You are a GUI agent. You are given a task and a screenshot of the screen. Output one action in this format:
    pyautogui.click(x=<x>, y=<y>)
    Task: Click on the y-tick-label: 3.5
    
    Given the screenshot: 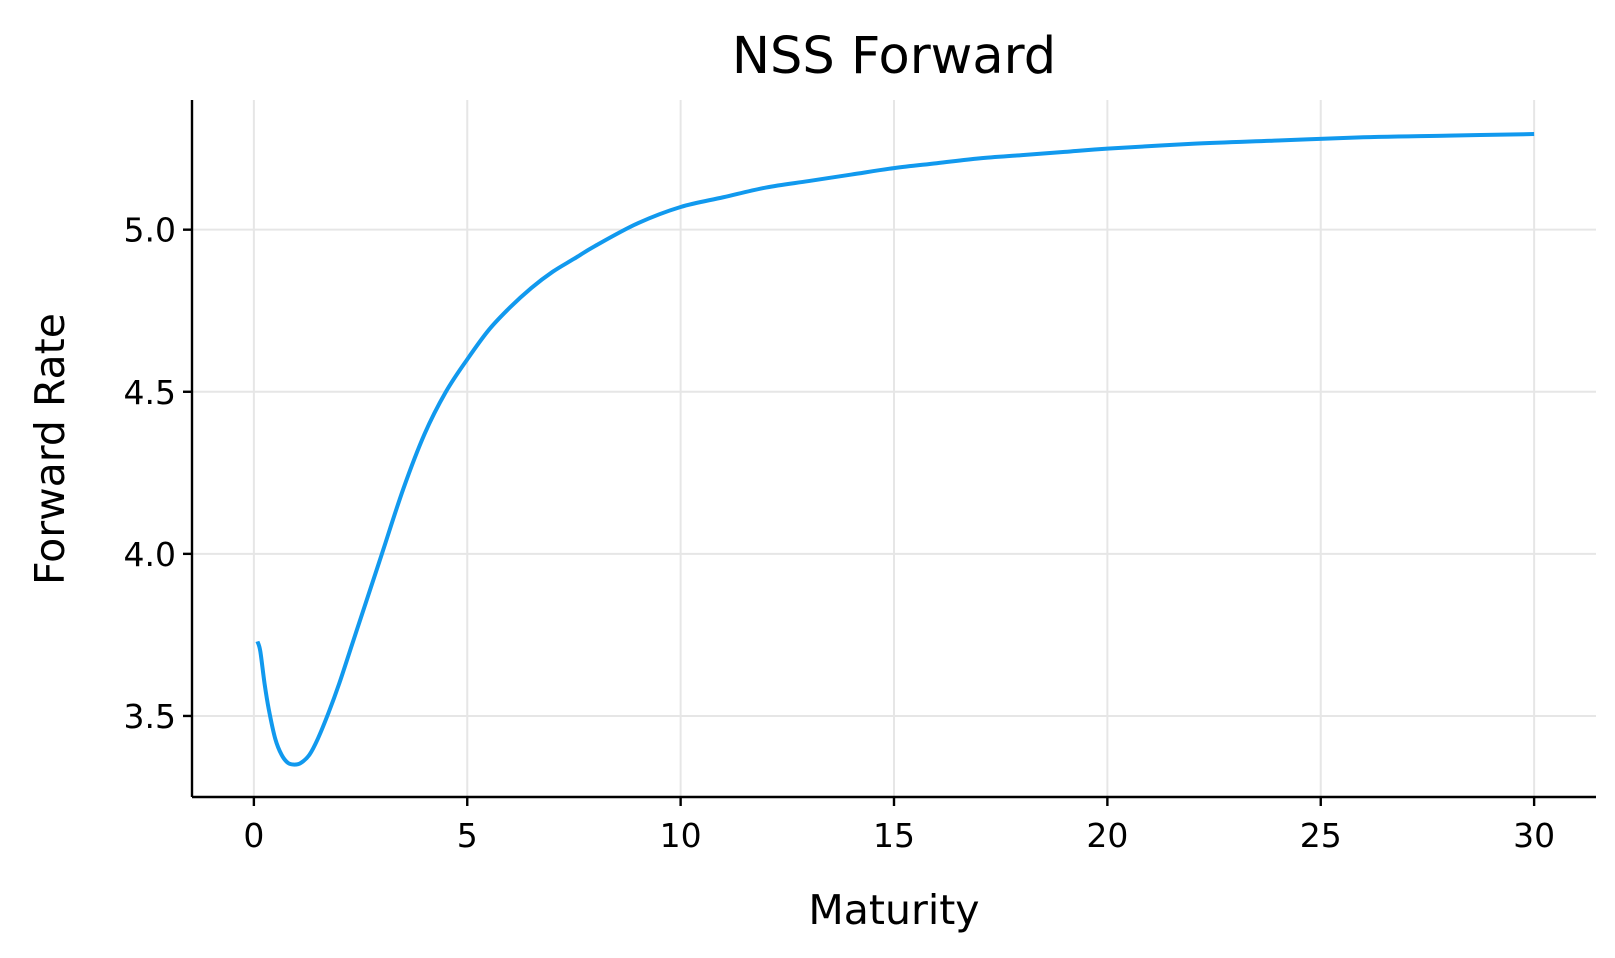 What is the action you would take?
    pyautogui.click(x=150, y=716)
    